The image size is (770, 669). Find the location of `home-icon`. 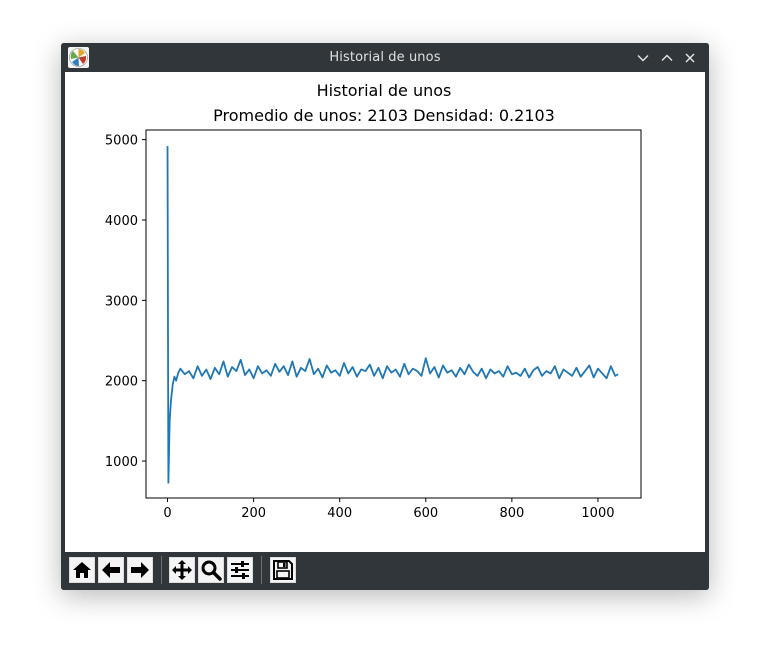

home-icon is located at coordinates (82, 570).